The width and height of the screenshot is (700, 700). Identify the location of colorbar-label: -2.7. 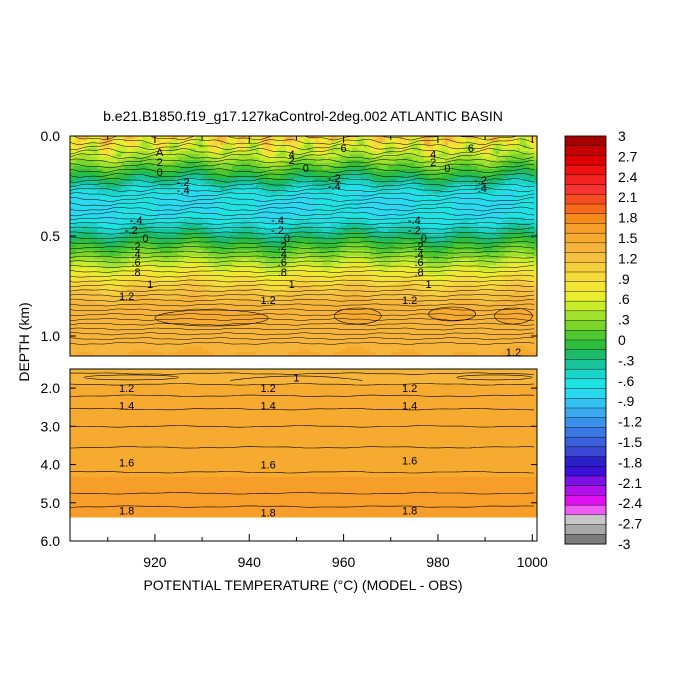
(630, 524).